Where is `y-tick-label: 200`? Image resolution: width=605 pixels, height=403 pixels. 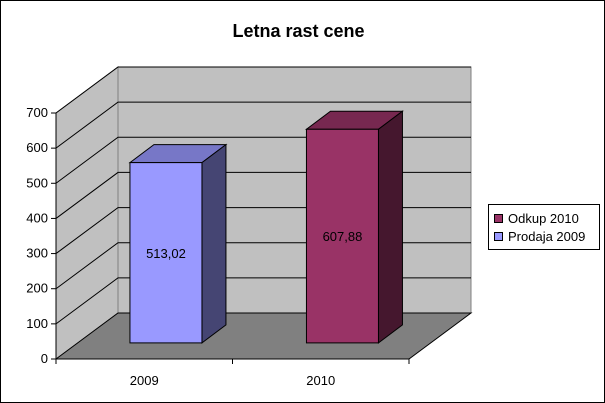
y-tick-label: 200 is located at coordinates (37, 288).